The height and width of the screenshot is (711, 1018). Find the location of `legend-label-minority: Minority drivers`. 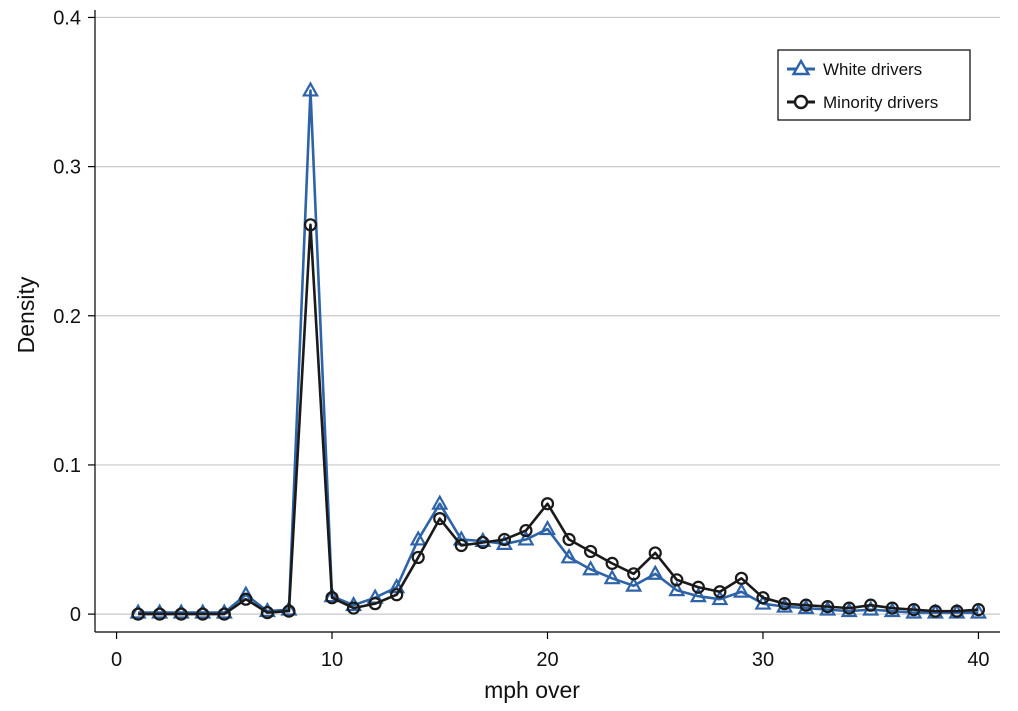

legend-label-minority: Minority drivers is located at coordinates (880, 102).